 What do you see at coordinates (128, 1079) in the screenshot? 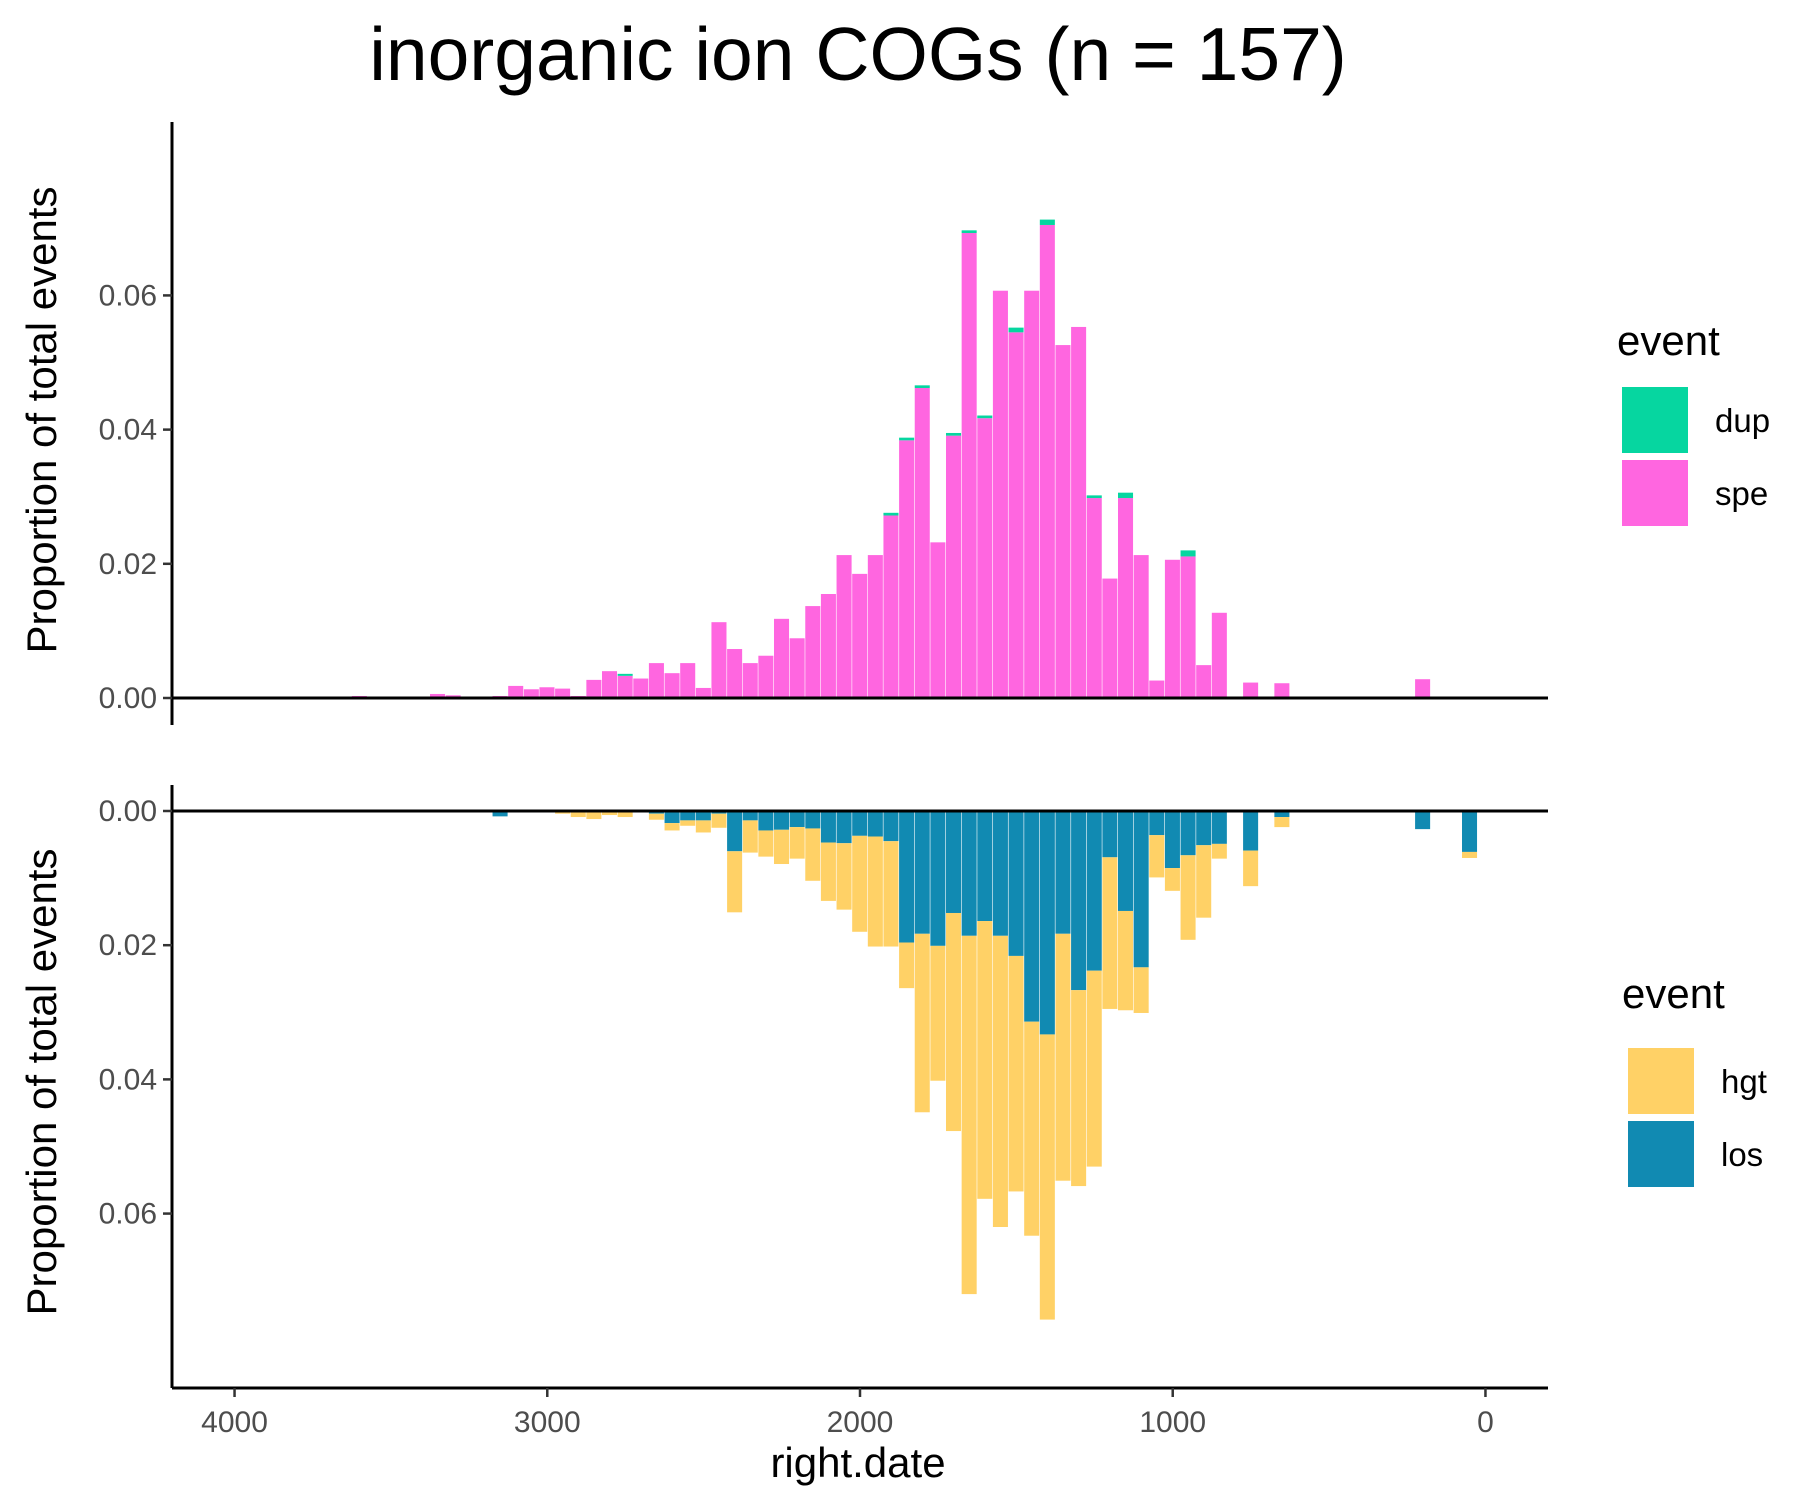
I see `bottom-y-tick-label: 0.04` at bounding box center [128, 1079].